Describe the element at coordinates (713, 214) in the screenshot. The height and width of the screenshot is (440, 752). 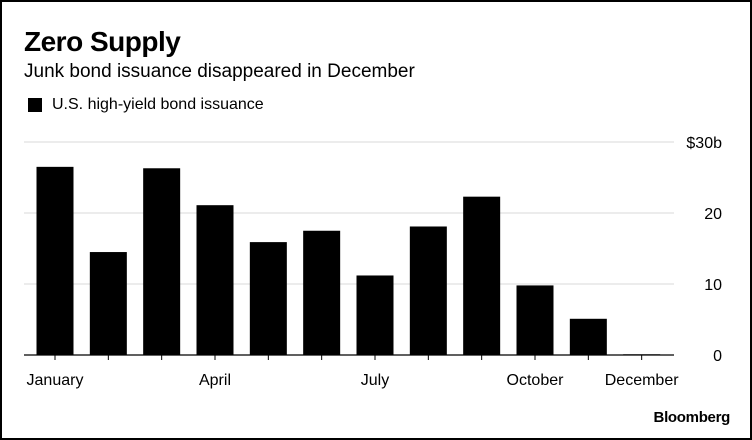
I see `y-tick-label: 20` at that location.